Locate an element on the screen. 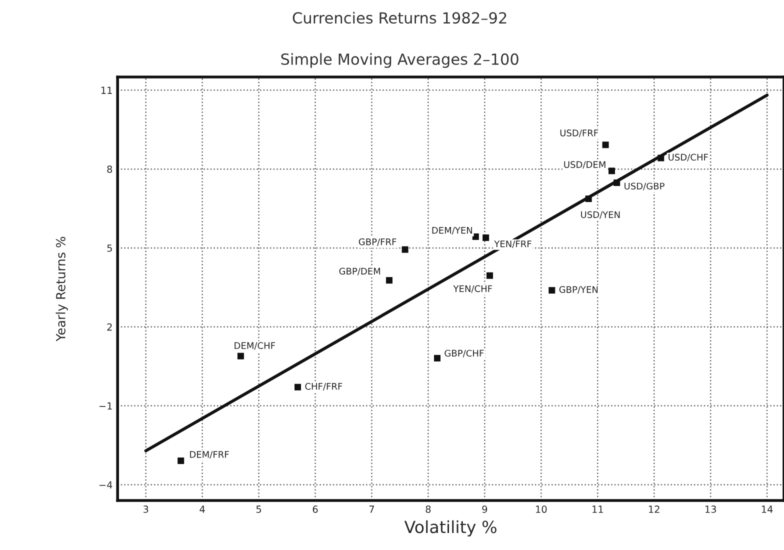  annotation: GBP/YEN is located at coordinates (578, 290).